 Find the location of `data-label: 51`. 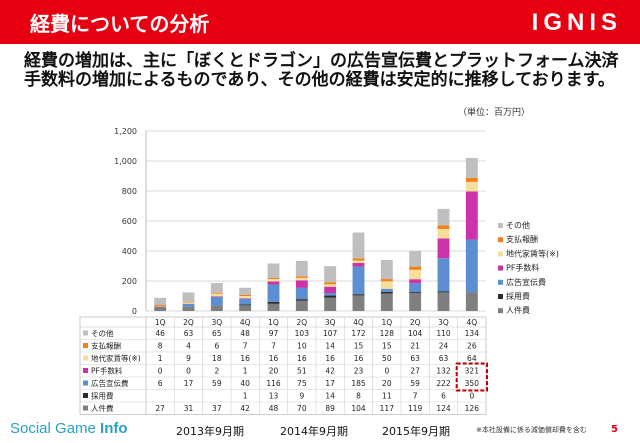

data-label: 51 is located at coordinates (302, 371).